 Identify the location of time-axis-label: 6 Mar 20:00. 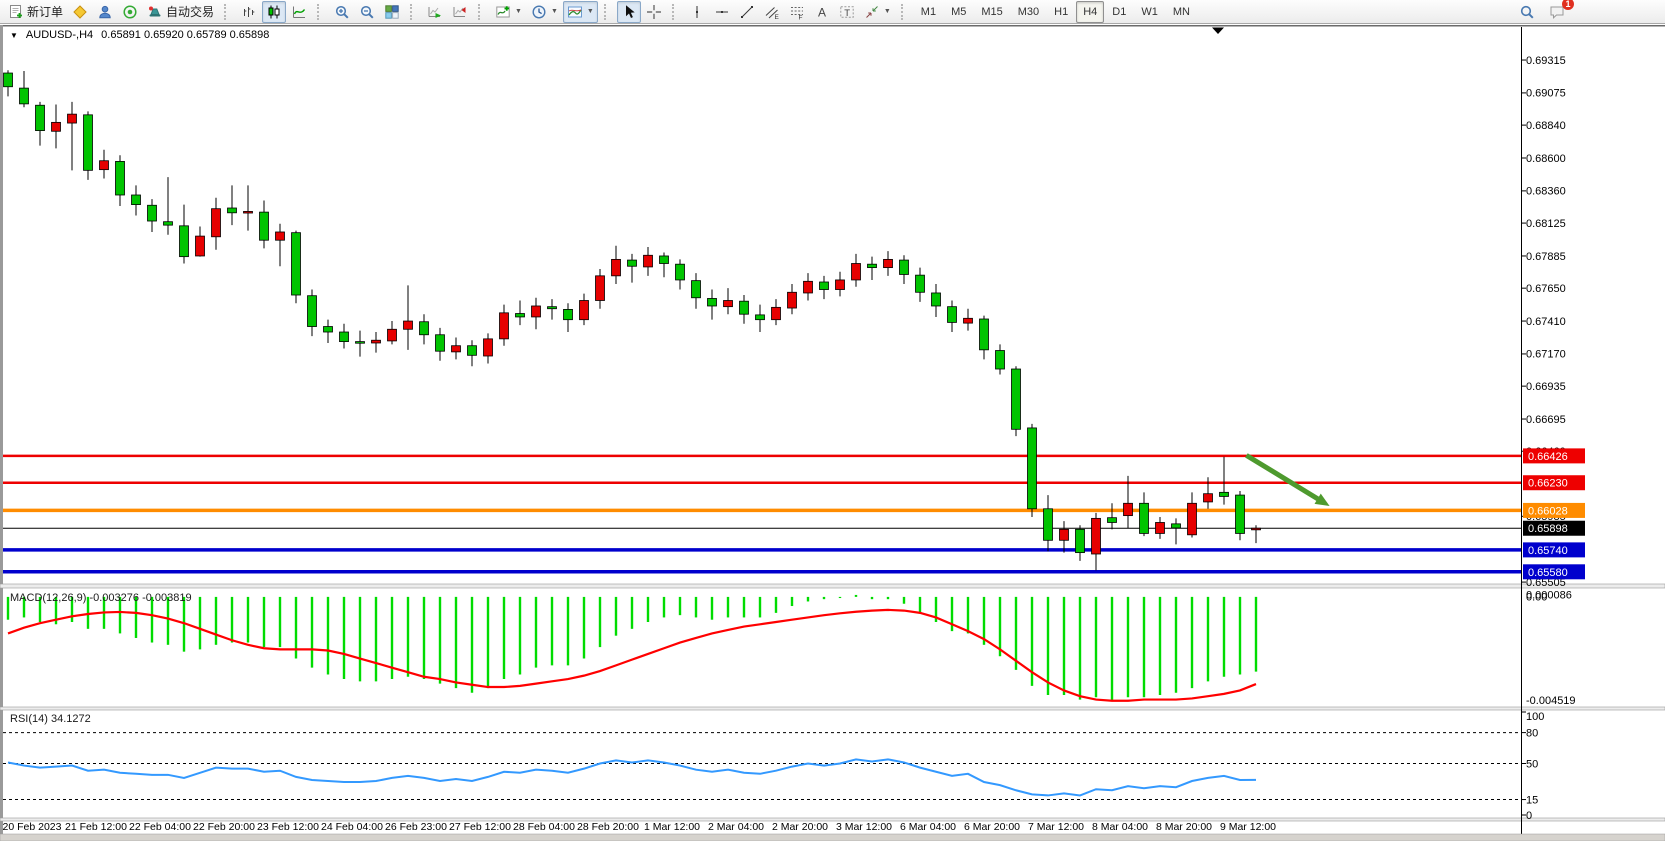
(992, 827).